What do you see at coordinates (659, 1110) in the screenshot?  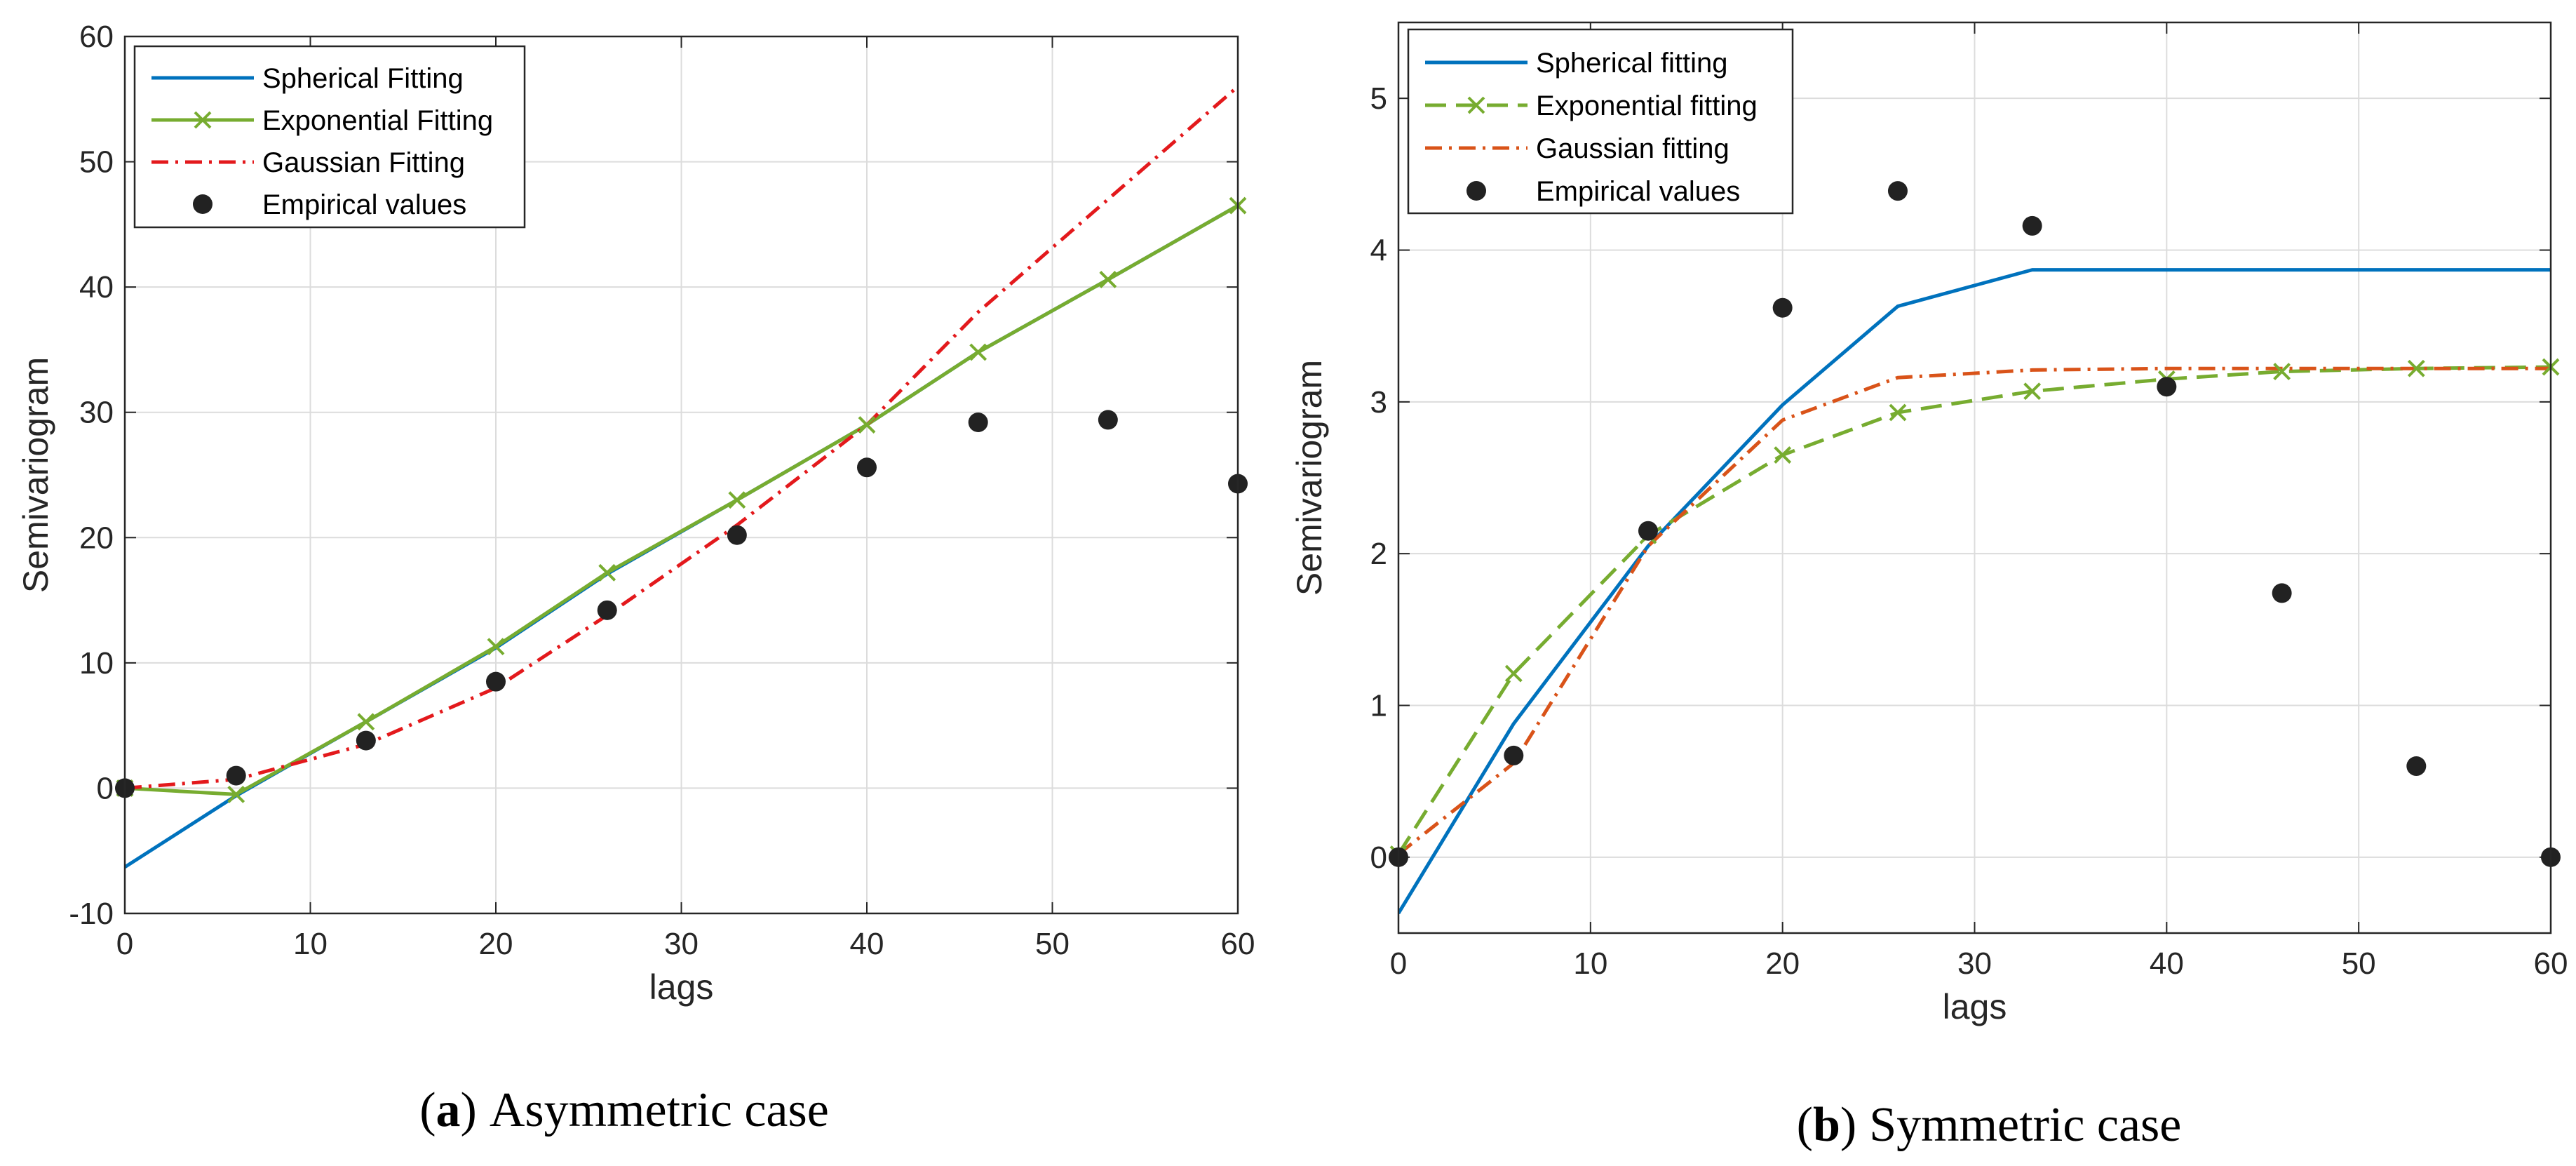 I see `caption-text: Asymmetric case` at bounding box center [659, 1110].